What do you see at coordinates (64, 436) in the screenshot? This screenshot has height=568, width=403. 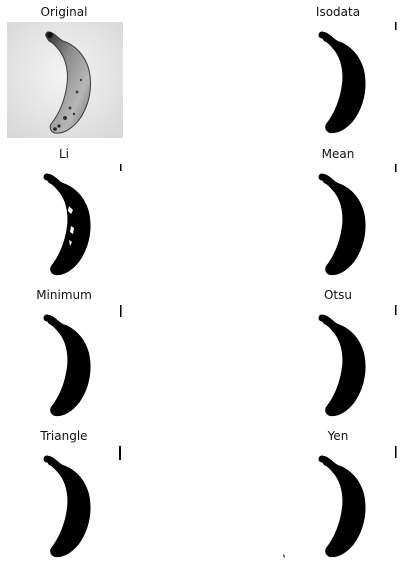 I see `panel-title-triangle: Triangle` at bounding box center [64, 436].